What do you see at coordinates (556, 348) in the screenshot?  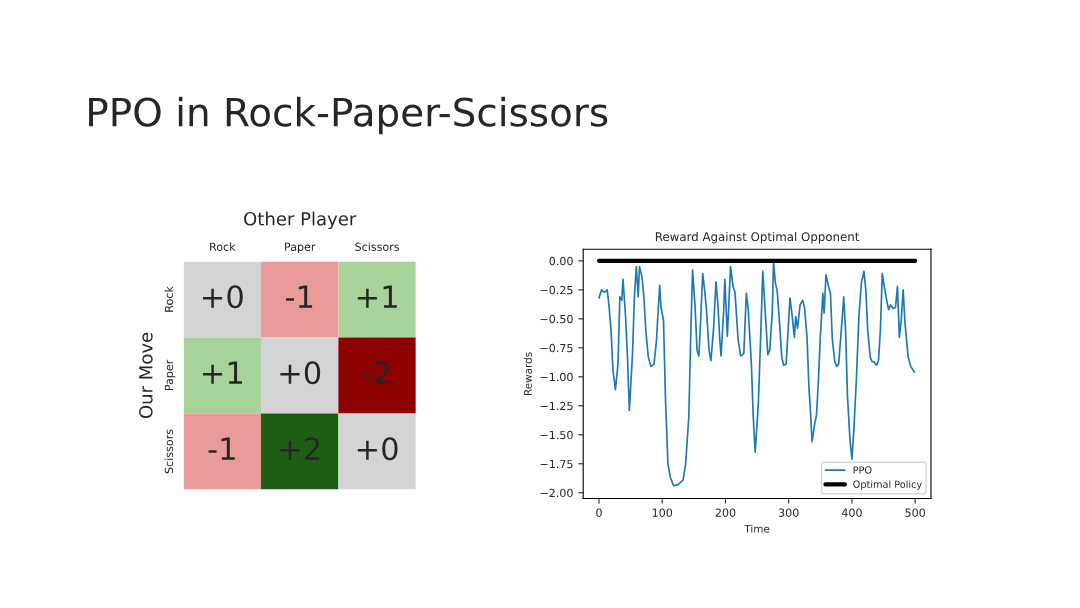 I see `y-tick-label: −0.75` at bounding box center [556, 348].